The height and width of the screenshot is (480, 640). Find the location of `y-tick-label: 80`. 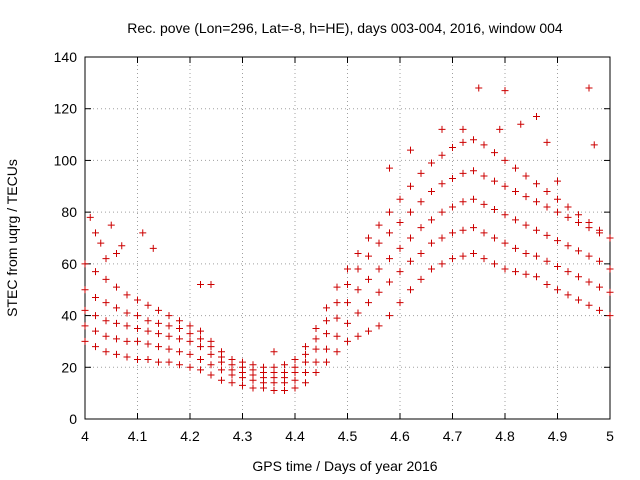

y-tick-label: 80 is located at coordinates (69, 212).